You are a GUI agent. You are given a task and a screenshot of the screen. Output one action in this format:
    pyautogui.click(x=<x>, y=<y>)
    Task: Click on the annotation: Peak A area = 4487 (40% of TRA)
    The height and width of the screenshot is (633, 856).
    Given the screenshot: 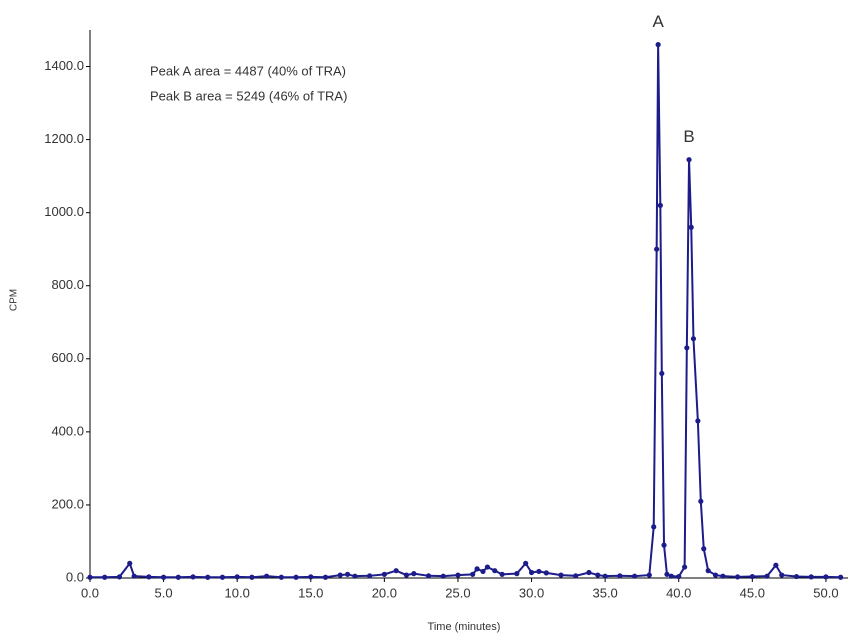 What is the action you would take?
    pyautogui.click(x=248, y=70)
    